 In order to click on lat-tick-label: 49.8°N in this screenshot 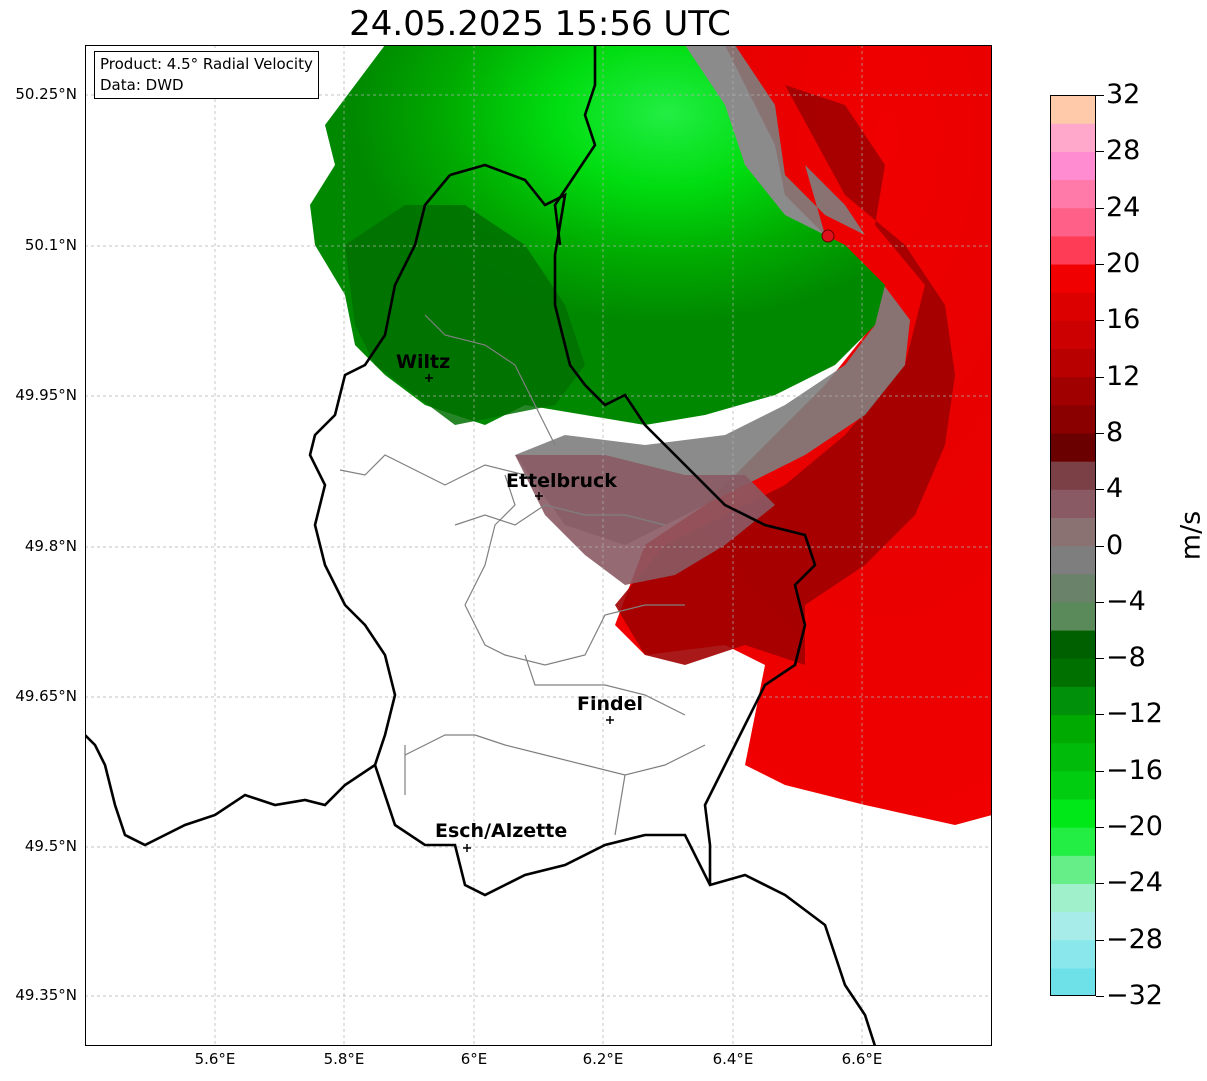, I will do `click(50, 546)`.